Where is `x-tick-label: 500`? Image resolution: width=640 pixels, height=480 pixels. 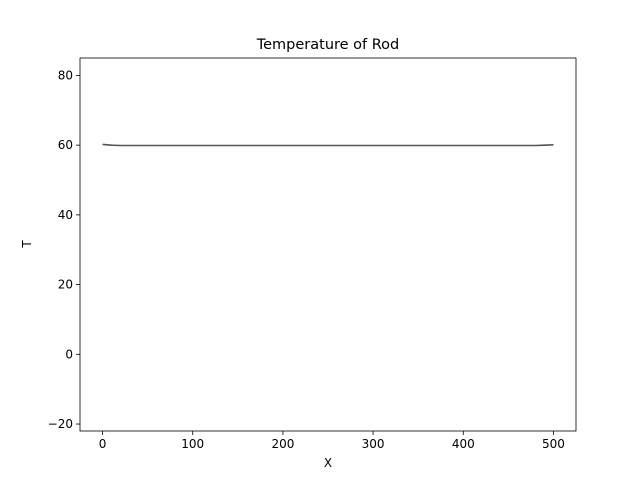
x-tick-label: 500 is located at coordinates (553, 444).